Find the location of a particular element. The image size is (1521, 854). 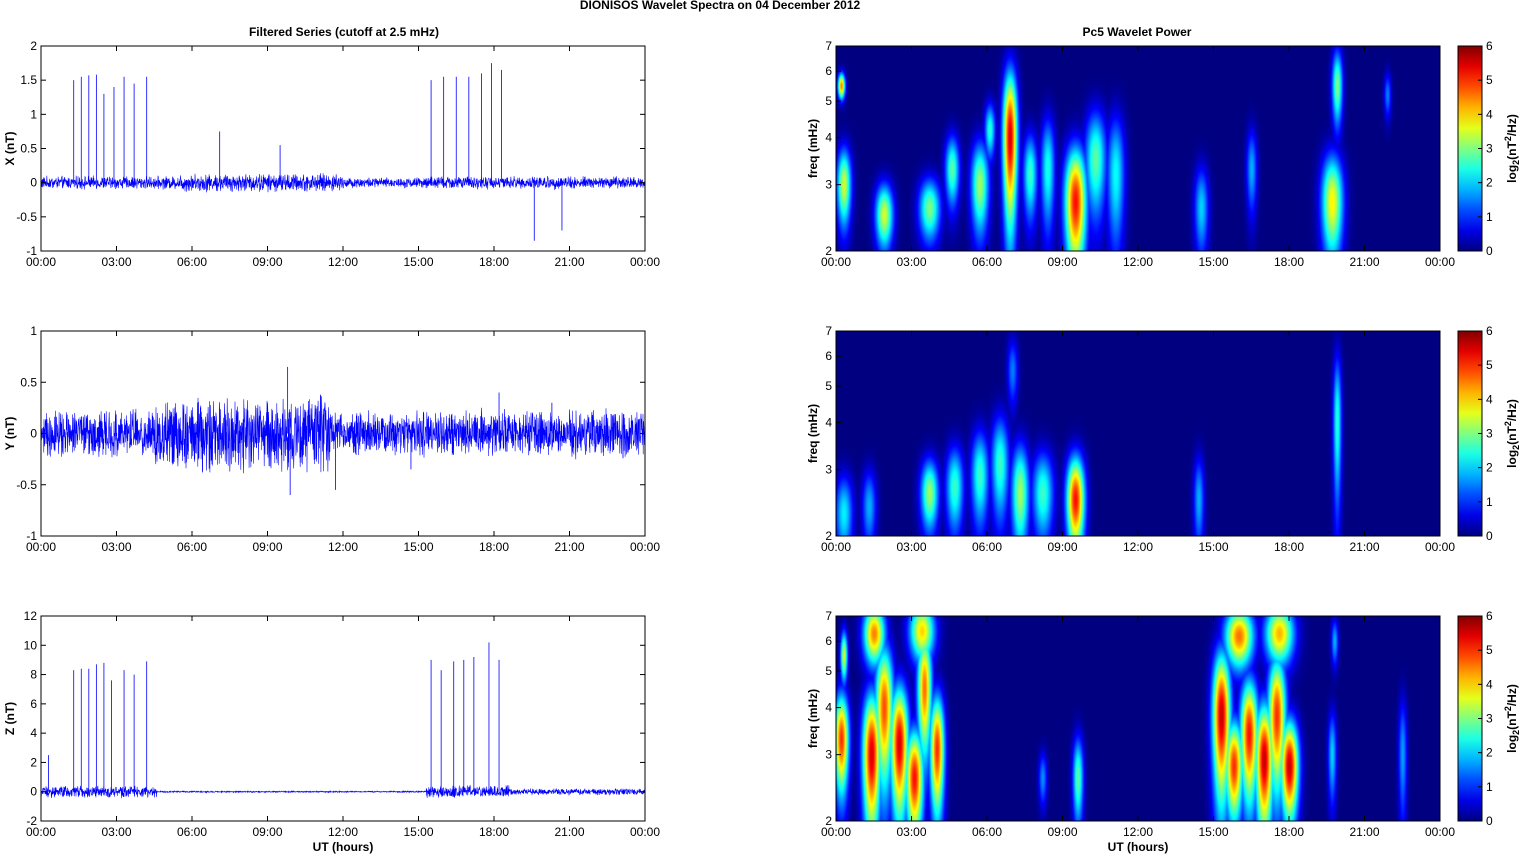

y-axis-label: Y (nT) is located at coordinates (10, 434).